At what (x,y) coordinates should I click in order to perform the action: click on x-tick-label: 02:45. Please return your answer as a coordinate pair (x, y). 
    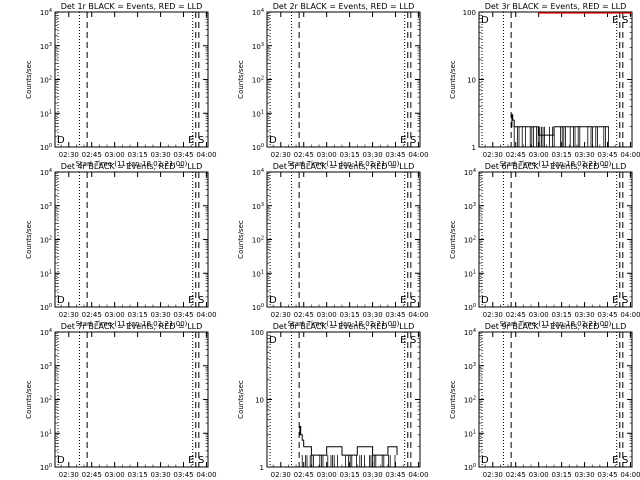
    Looking at the image, I should click on (304, 315).